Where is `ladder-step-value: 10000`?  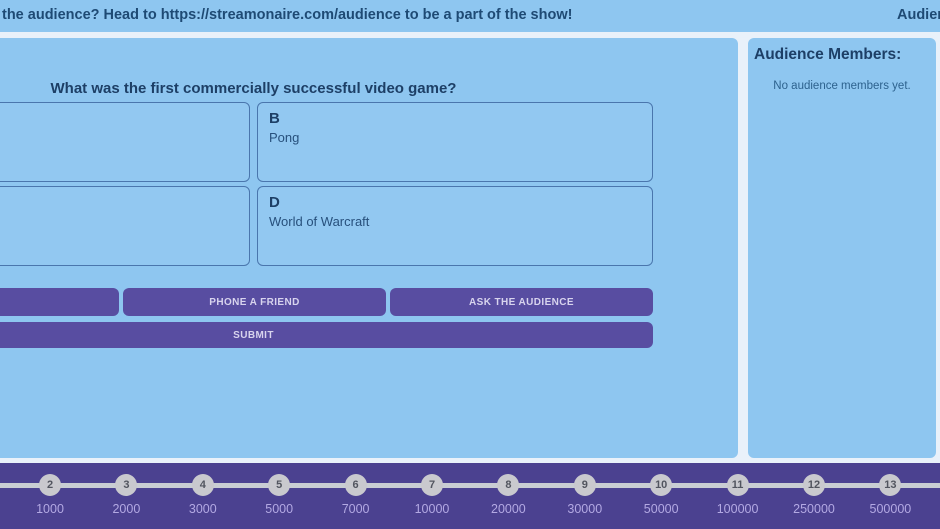
ladder-step-value: 10000 is located at coordinates (432, 509).